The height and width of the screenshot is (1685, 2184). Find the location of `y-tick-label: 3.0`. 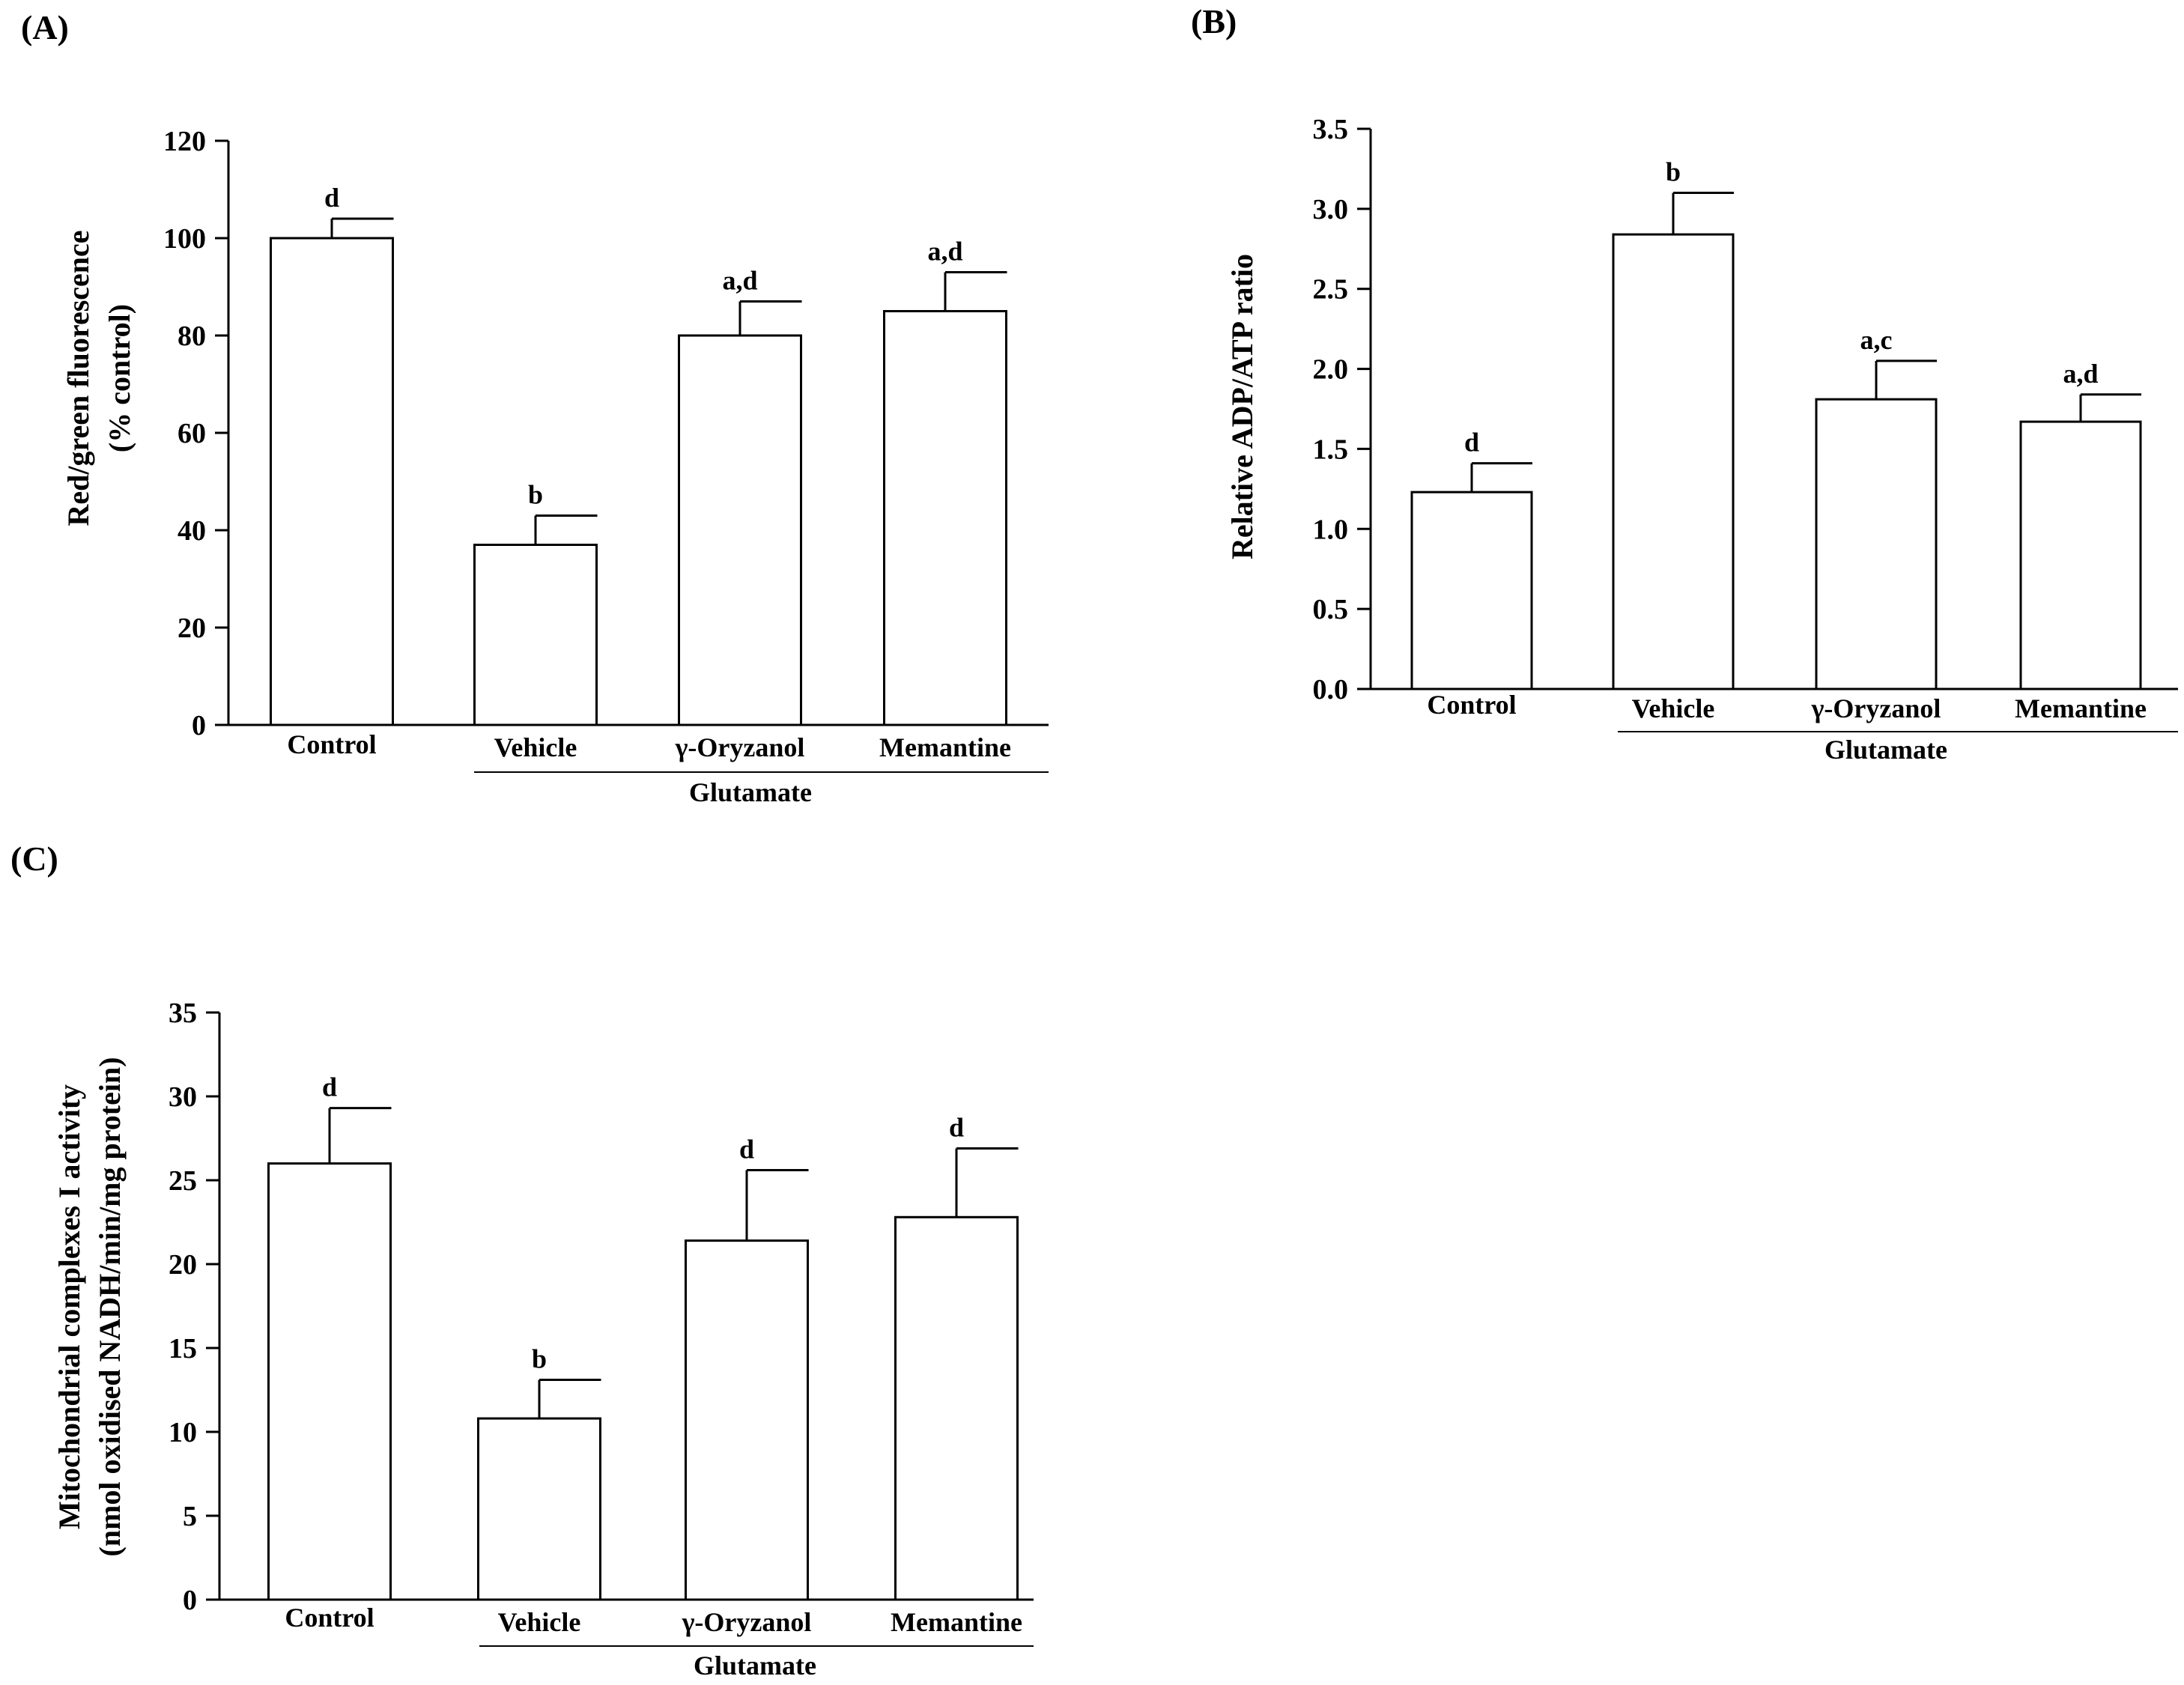

y-tick-label: 3.0 is located at coordinates (1331, 209).